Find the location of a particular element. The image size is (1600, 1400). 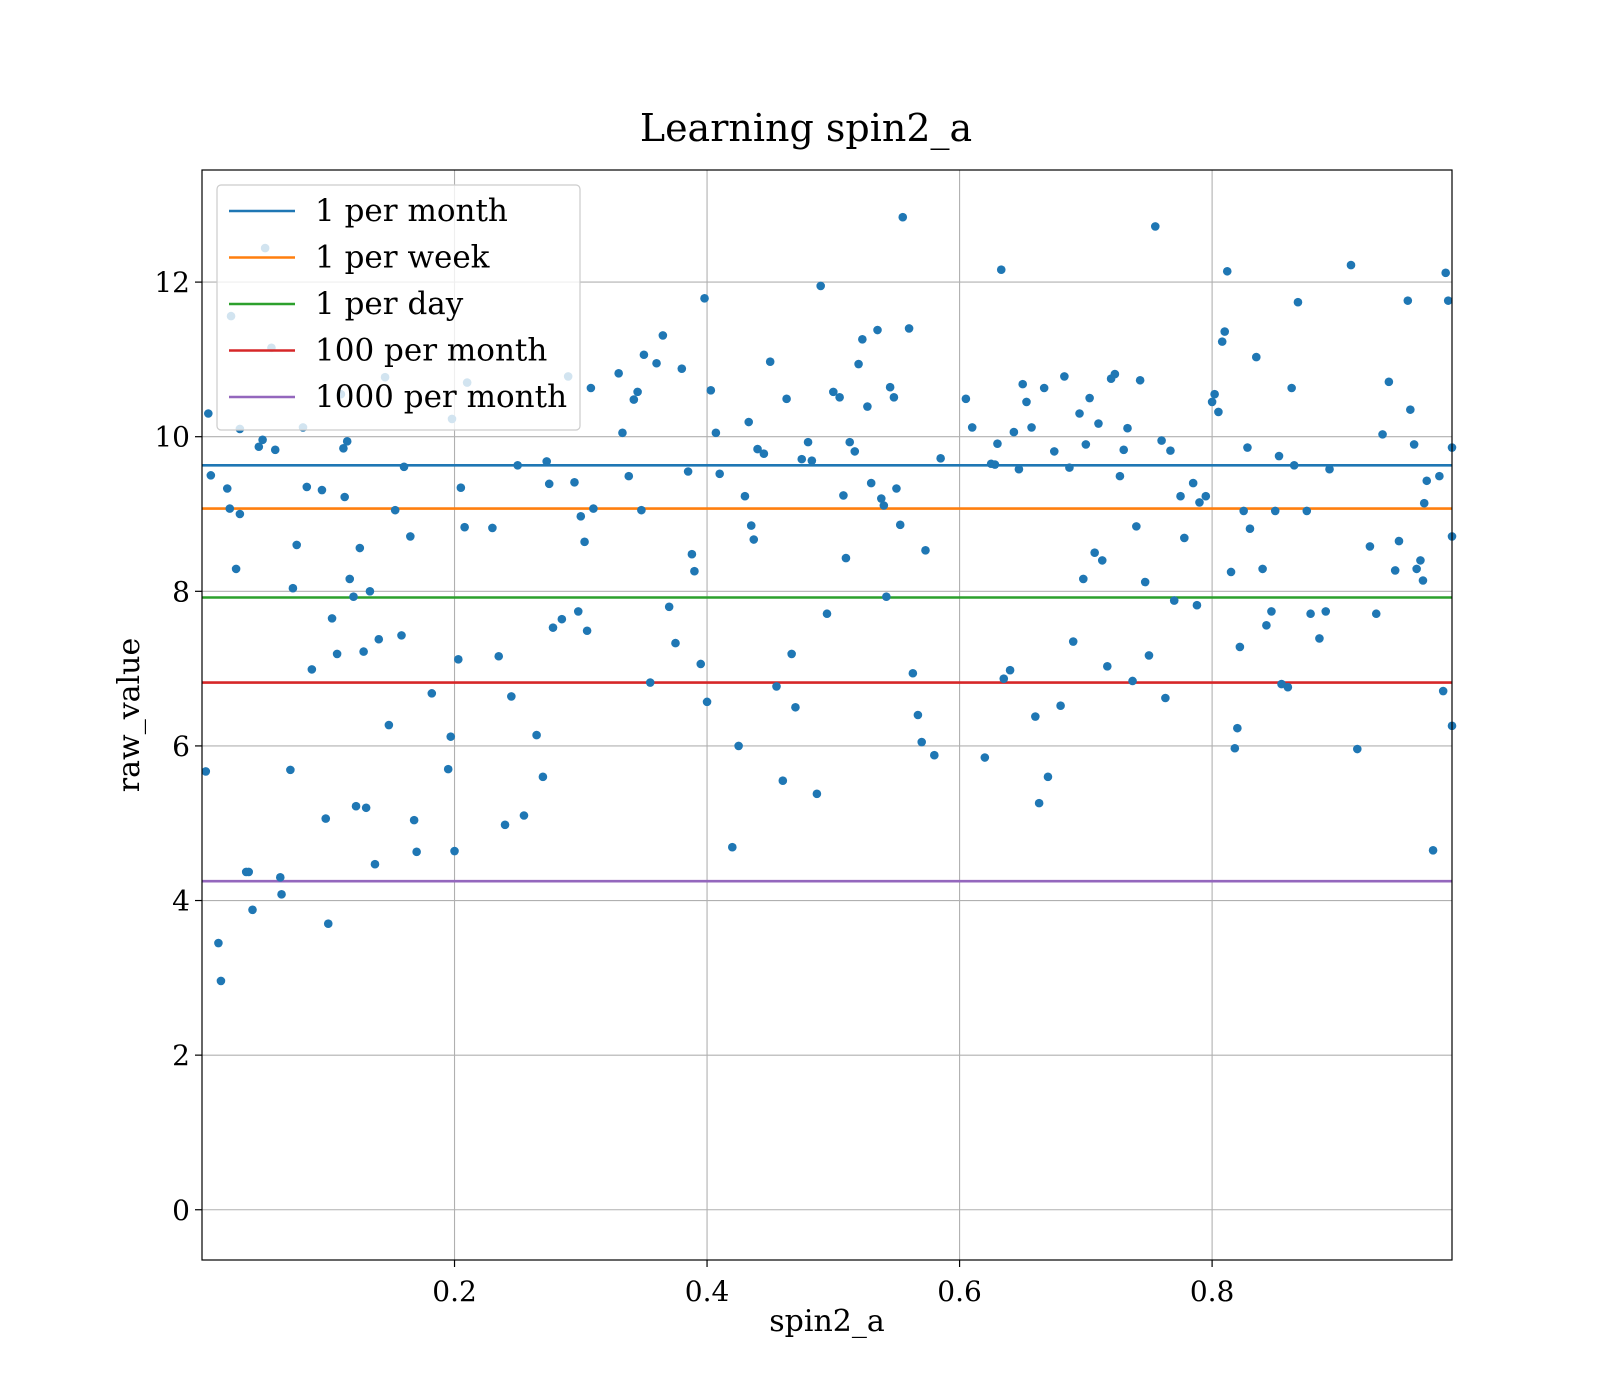

y-axis-label: raw_value is located at coordinates (129, 715).